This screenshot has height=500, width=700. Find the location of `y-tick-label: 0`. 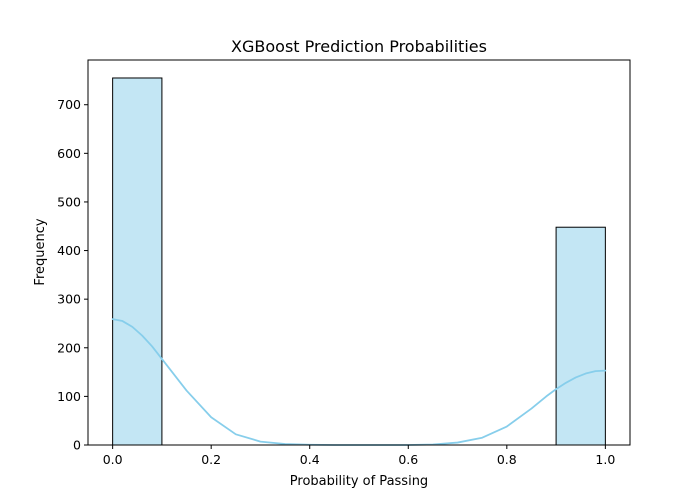

y-tick-label: 0 is located at coordinates (77, 445).